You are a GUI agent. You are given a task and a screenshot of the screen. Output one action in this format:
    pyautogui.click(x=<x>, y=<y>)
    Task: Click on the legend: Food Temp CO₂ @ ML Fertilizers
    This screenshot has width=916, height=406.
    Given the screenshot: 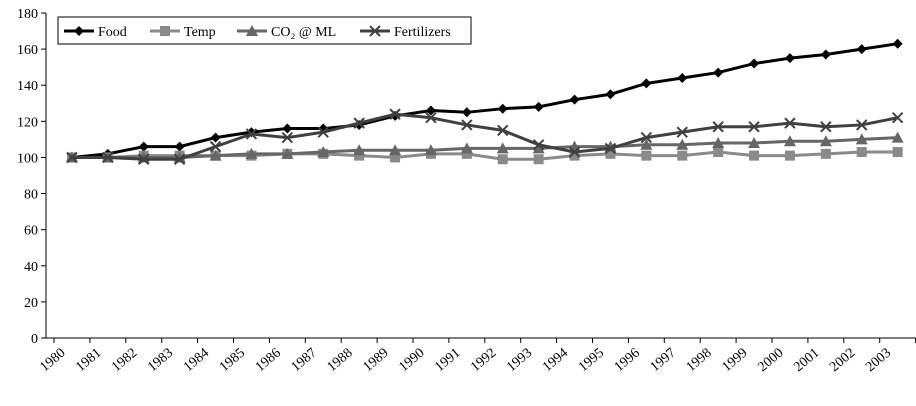 What is the action you would take?
    pyautogui.click(x=264, y=30)
    